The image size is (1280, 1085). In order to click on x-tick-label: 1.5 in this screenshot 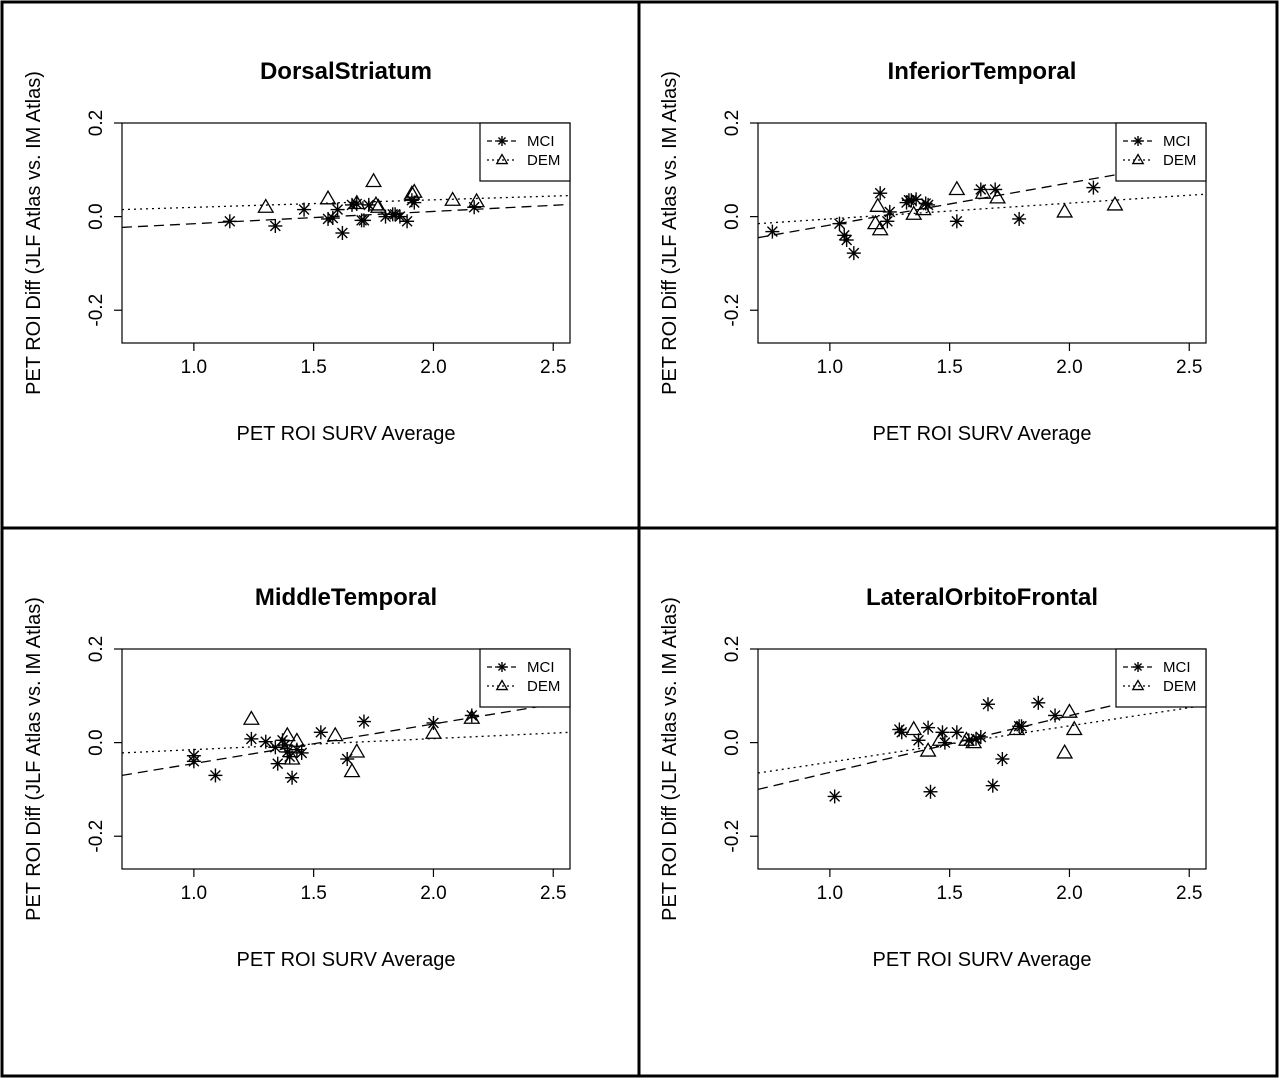, I will do `click(949, 893)`.